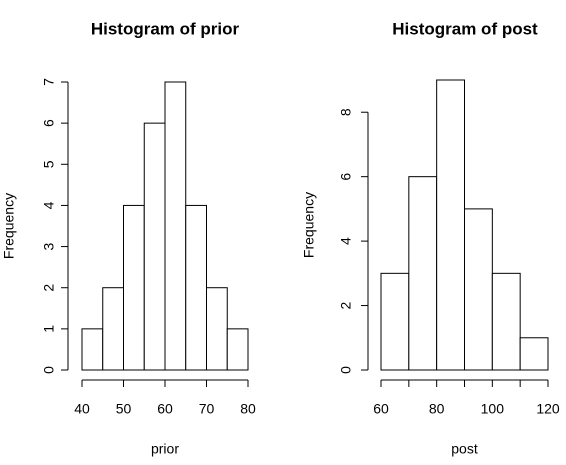 The image size is (566, 465). I want to click on y-tick-label: 8, so click(346, 112).